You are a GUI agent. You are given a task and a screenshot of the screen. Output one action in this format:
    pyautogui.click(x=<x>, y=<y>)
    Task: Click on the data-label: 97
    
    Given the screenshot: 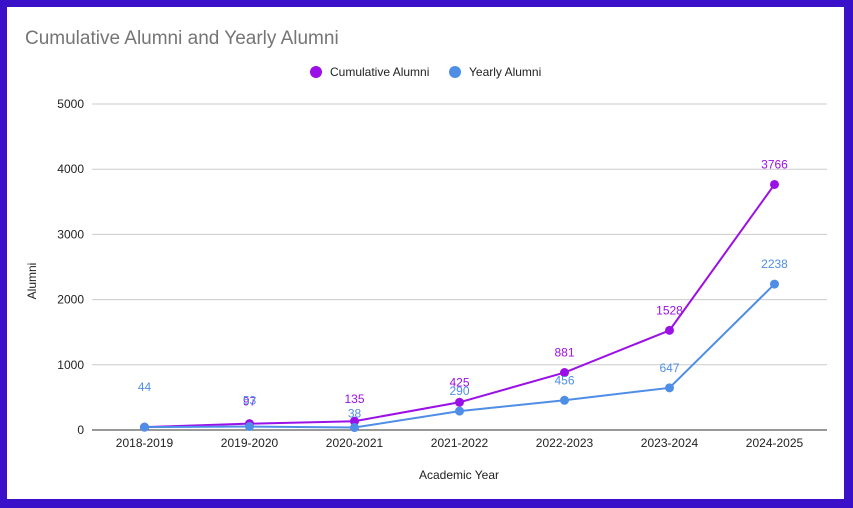 What is the action you would take?
    pyautogui.click(x=250, y=402)
    